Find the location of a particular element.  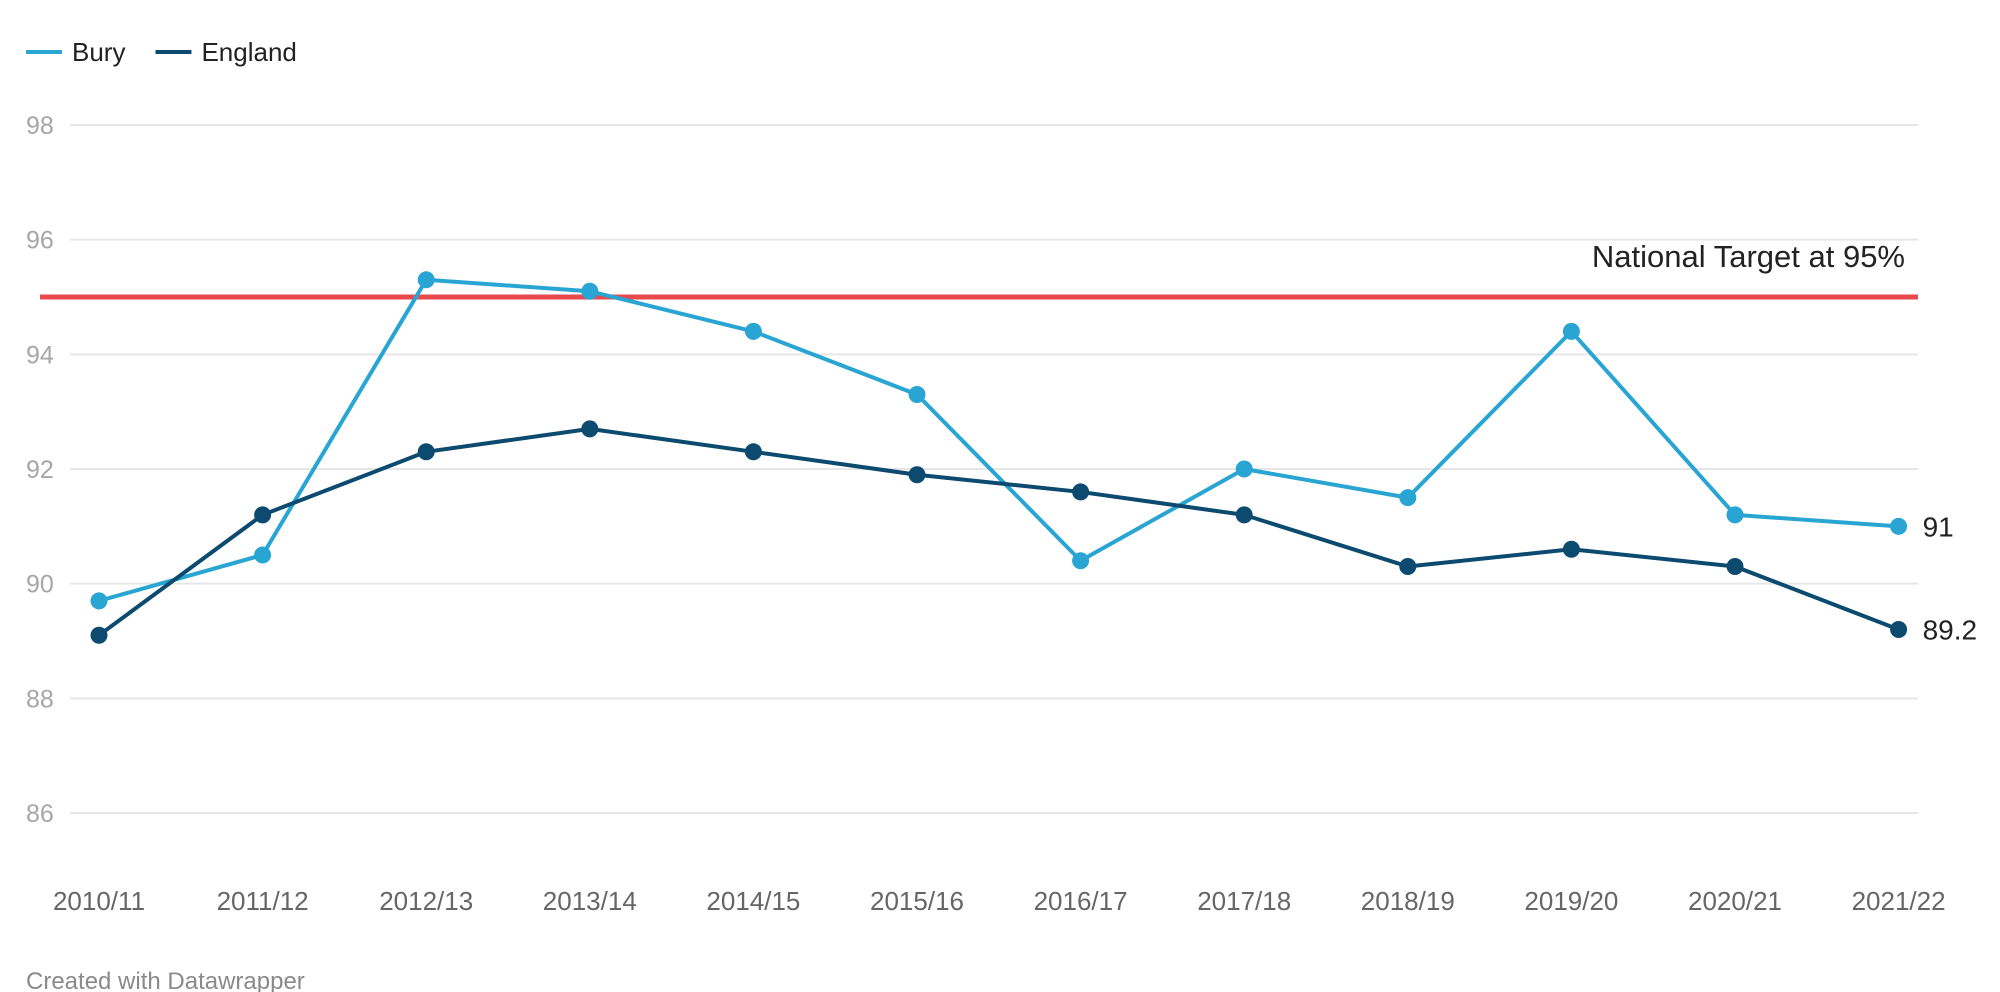

x-tick-label: 2018/19 is located at coordinates (1408, 901).